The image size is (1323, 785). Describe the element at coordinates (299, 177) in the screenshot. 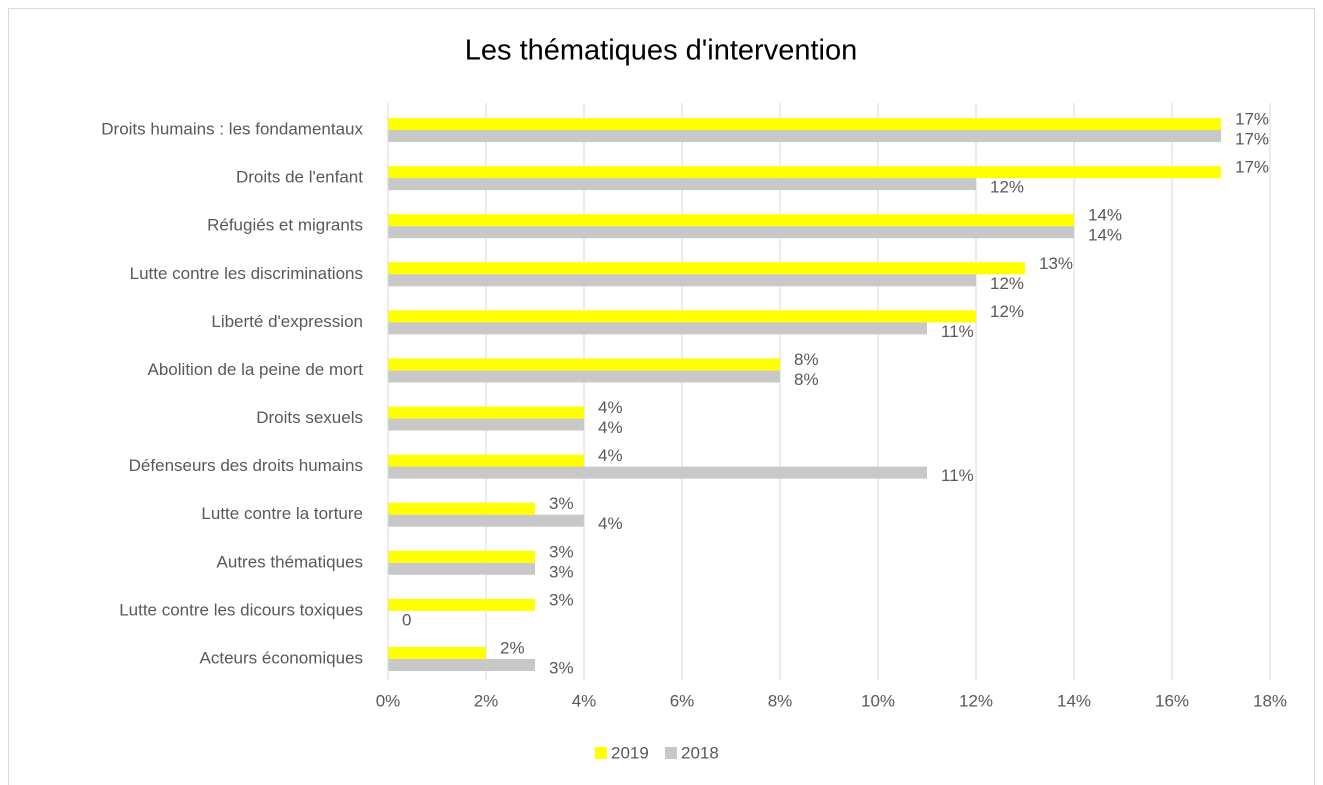

I see `y-tick-label: Droits de l'enfant` at that location.